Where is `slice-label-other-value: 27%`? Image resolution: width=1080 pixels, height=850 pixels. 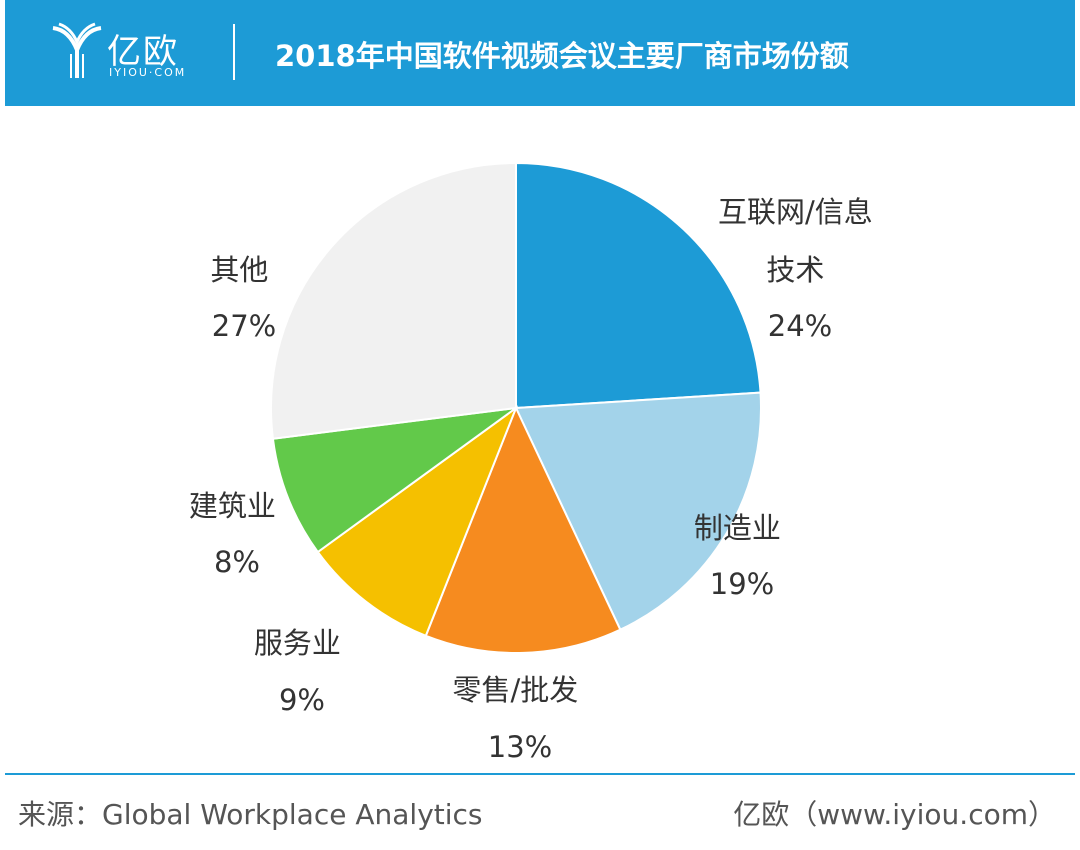
slice-label-other-value: 27% is located at coordinates (244, 326).